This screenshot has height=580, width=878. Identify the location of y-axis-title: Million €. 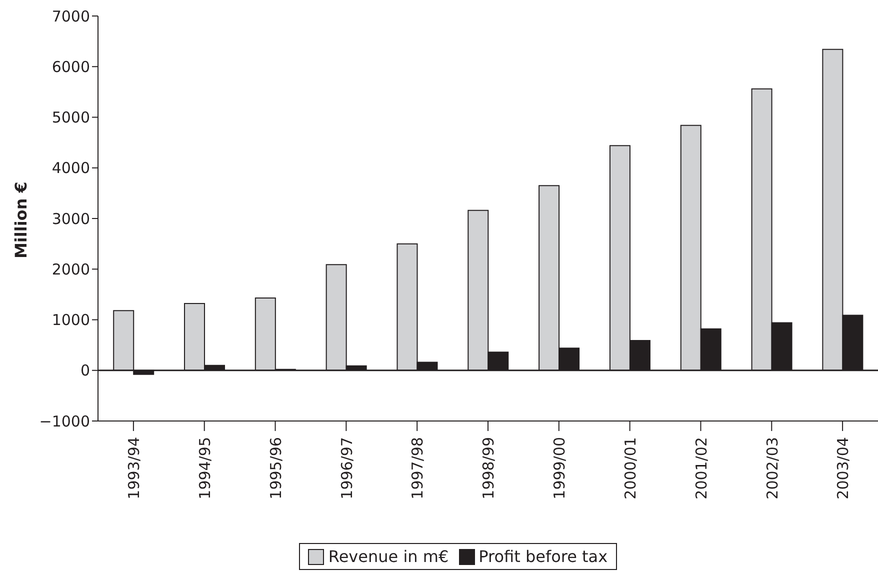
(21, 220).